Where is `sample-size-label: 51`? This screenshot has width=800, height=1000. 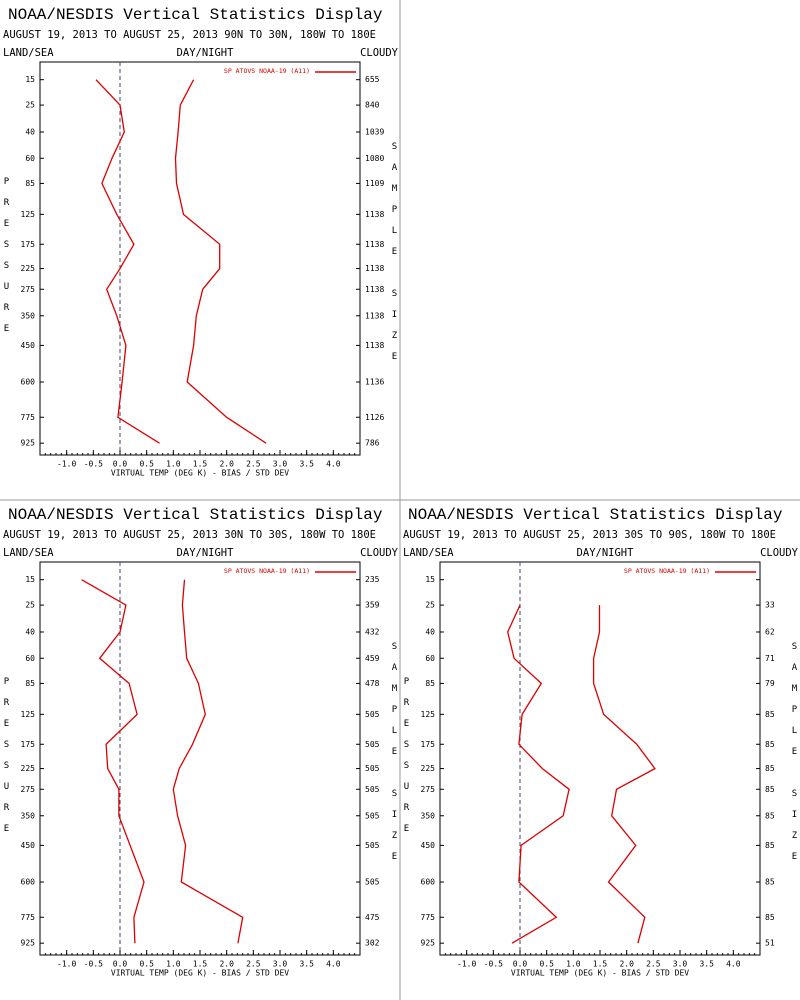 sample-size-label: 51 is located at coordinates (770, 943).